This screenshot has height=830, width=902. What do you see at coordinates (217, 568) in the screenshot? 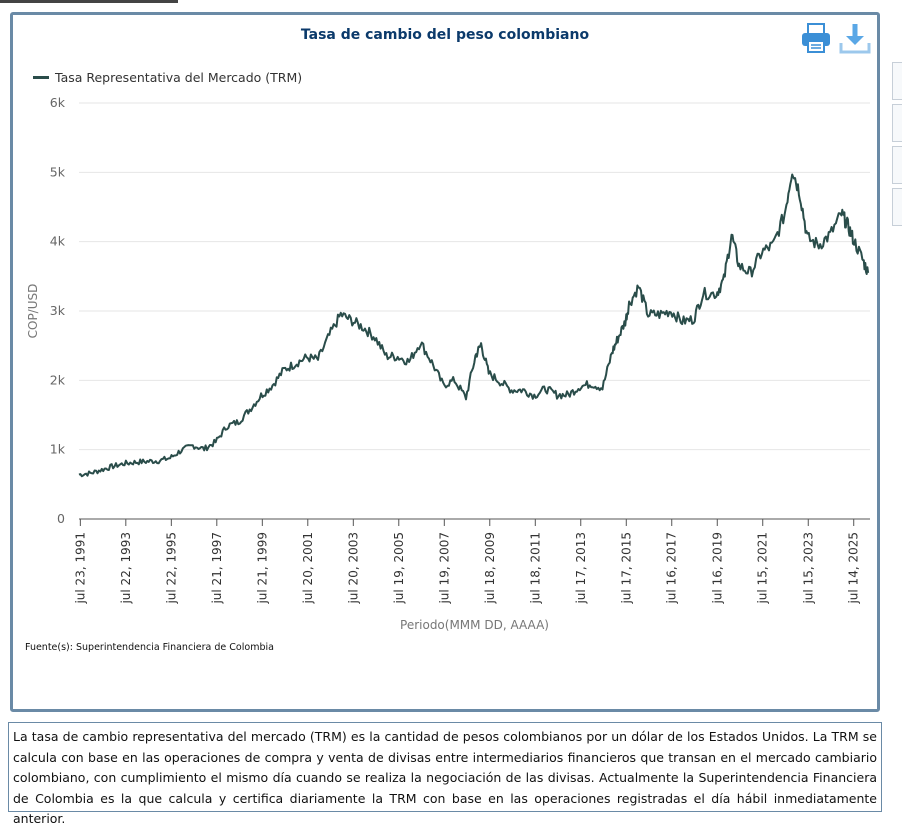
I see `x-tick-label: jul 21, 1997` at bounding box center [217, 568].